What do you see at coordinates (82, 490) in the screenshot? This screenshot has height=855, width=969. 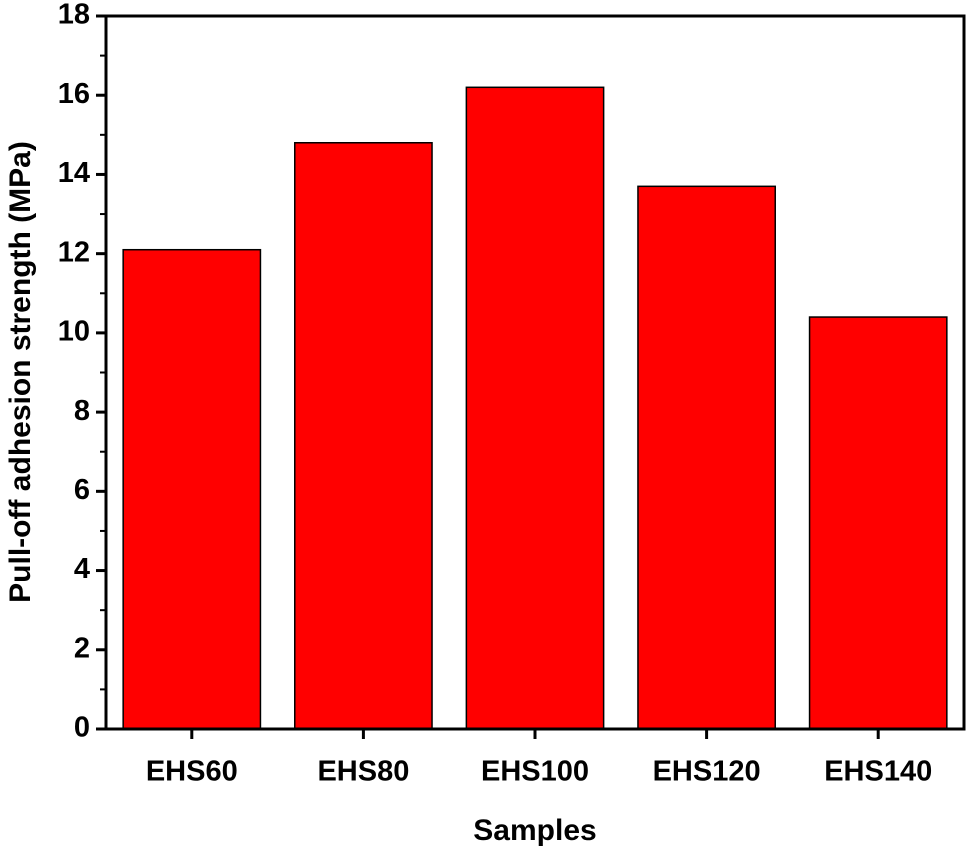 I see `y-tick-label: 6` at bounding box center [82, 490].